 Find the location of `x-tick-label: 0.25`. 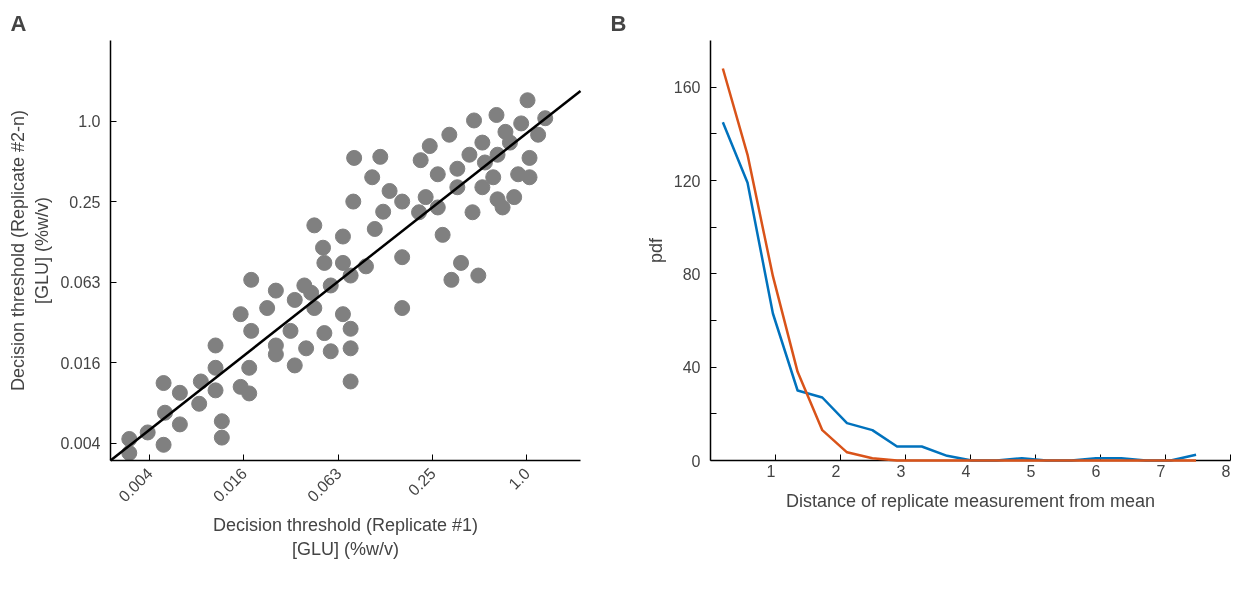

x-tick-label: 0.25 is located at coordinates (421, 481).